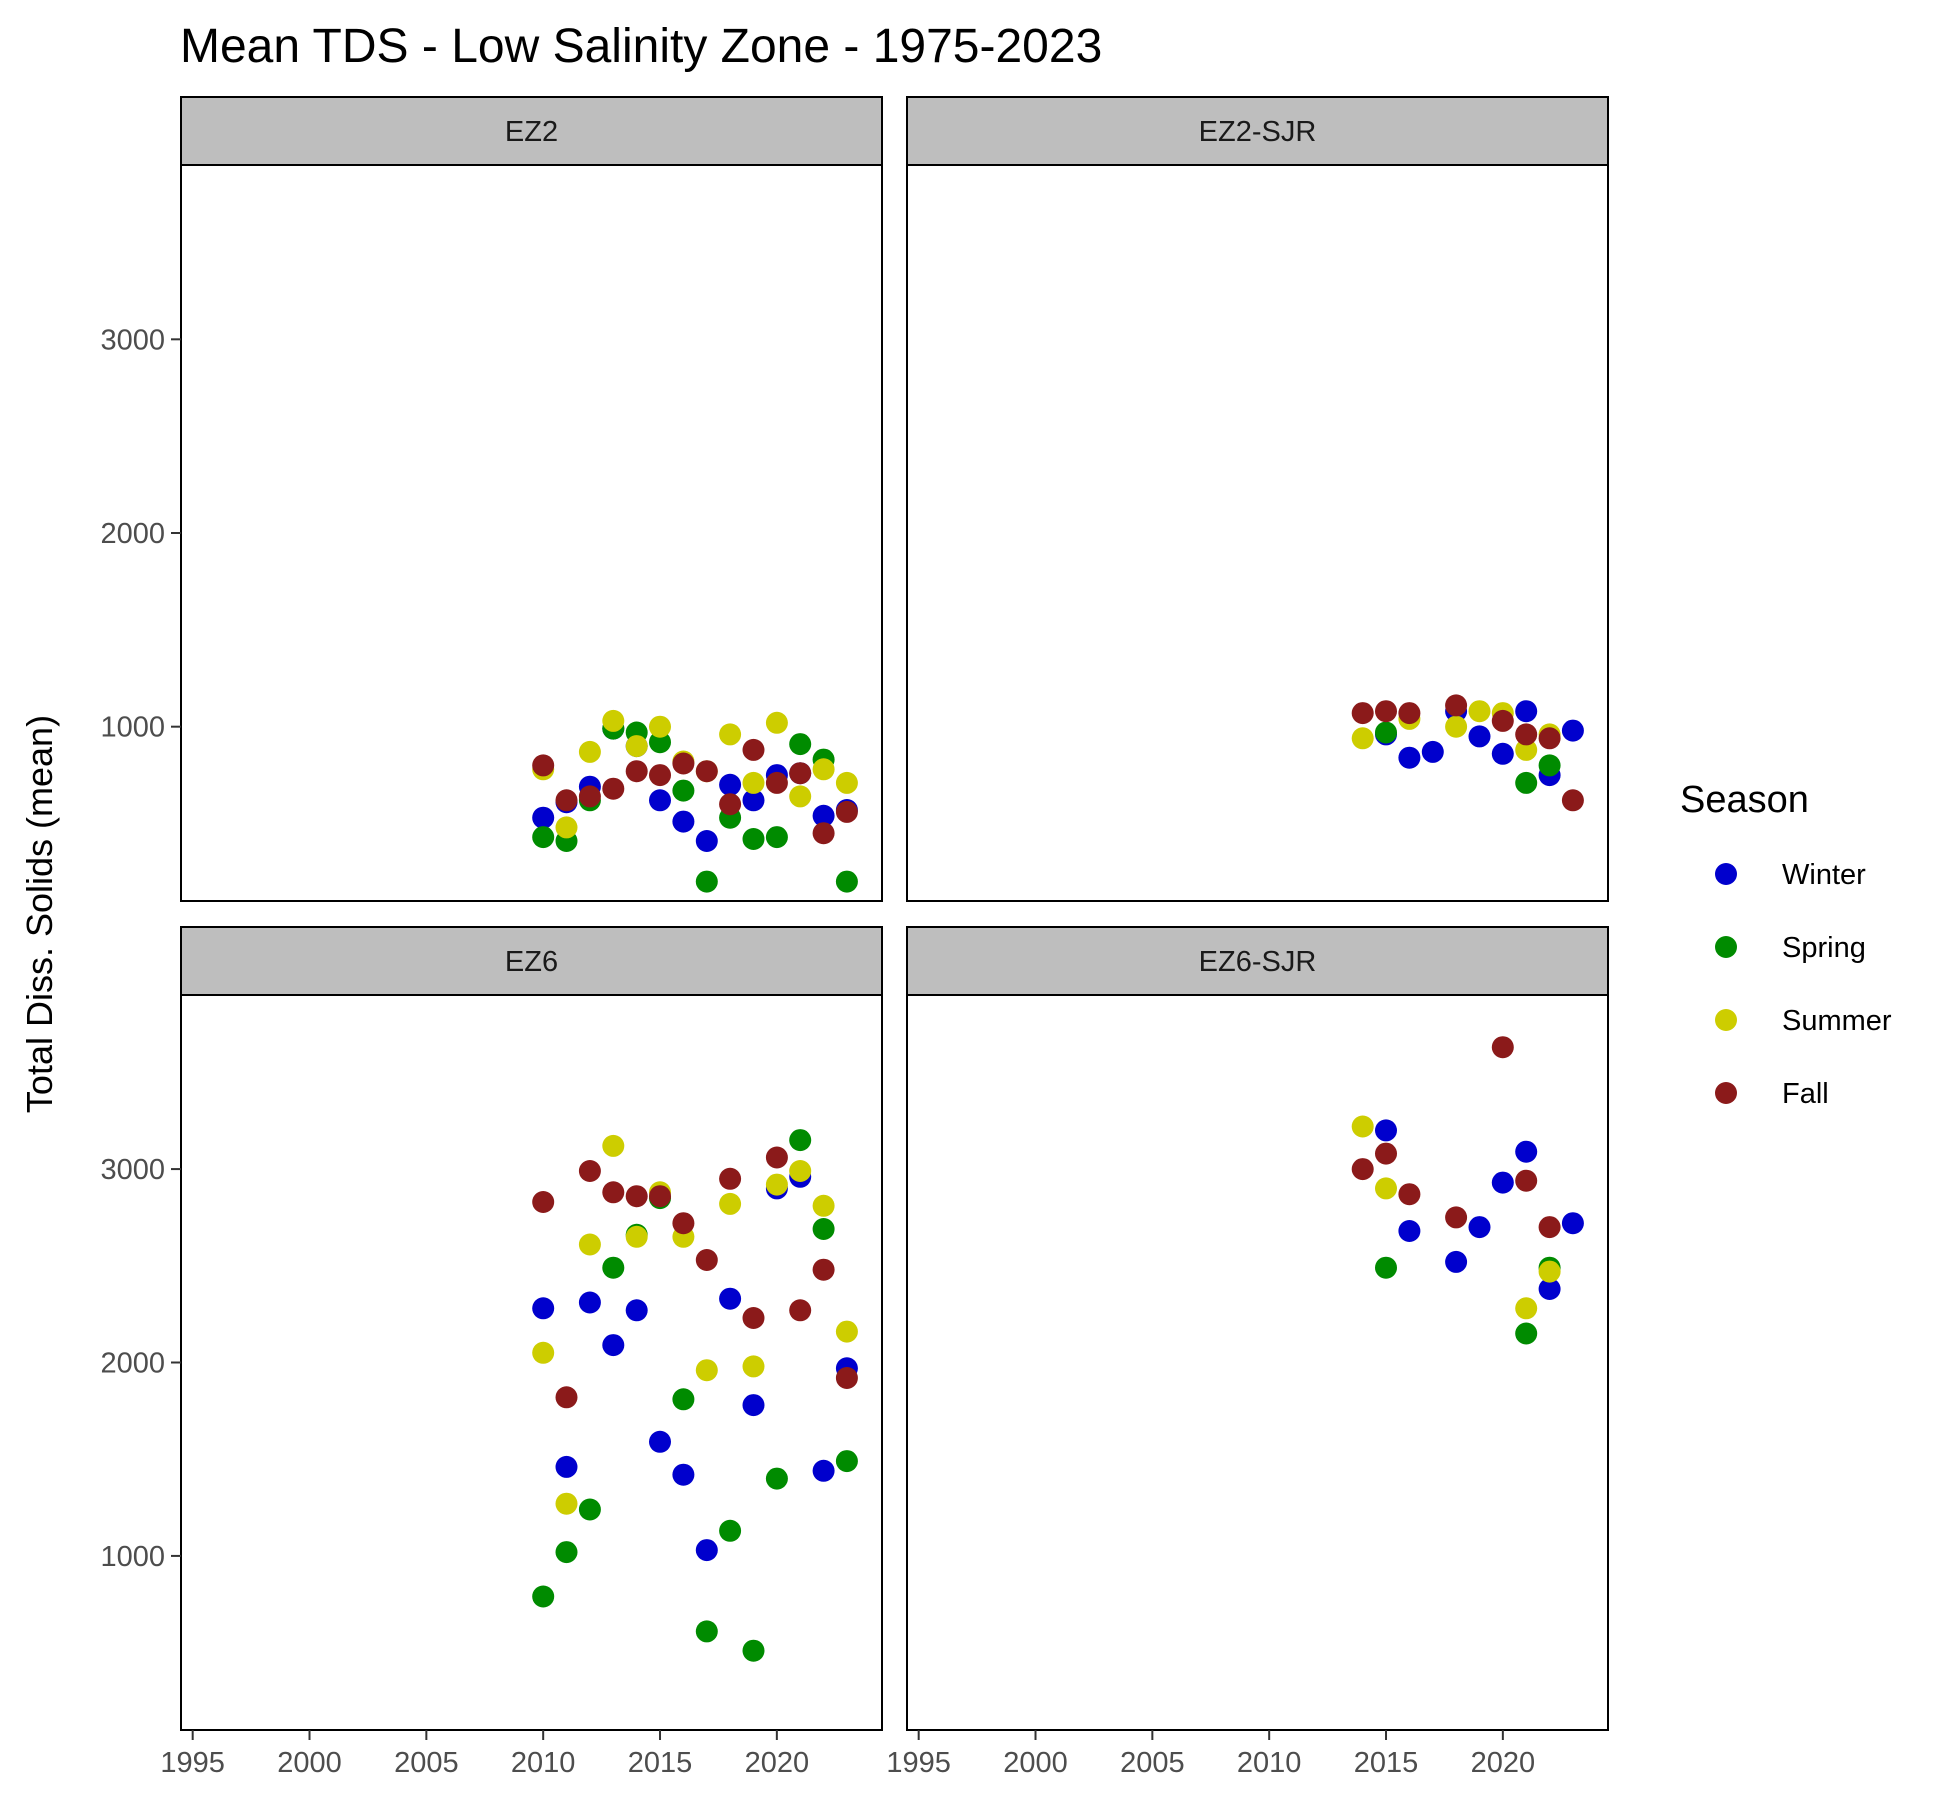 The height and width of the screenshot is (1800, 1950). Describe the element at coordinates (1726, 874) in the screenshot. I see `legend-key-winter` at that location.